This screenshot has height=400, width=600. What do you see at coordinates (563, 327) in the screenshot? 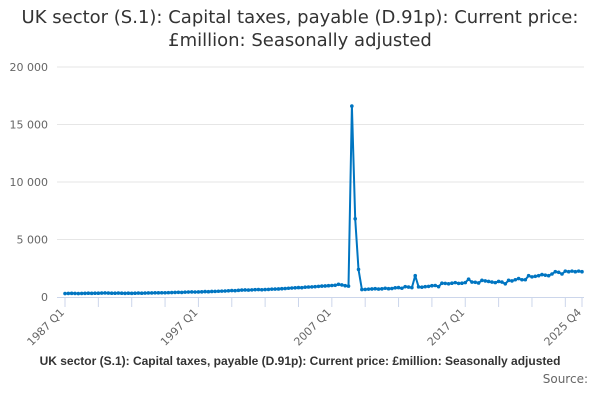
I see `x-tick-label: 2025 Q4` at bounding box center [563, 327].